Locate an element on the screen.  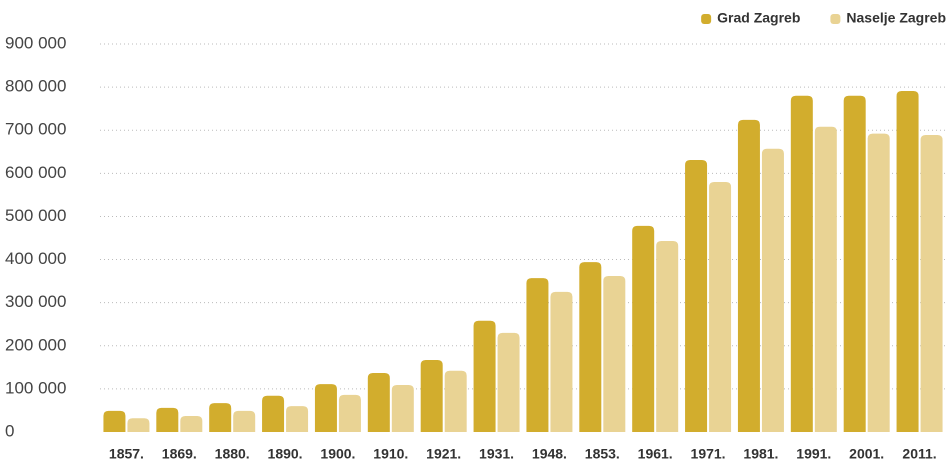
y-tick-label: 500 000 is located at coordinates (35, 215).